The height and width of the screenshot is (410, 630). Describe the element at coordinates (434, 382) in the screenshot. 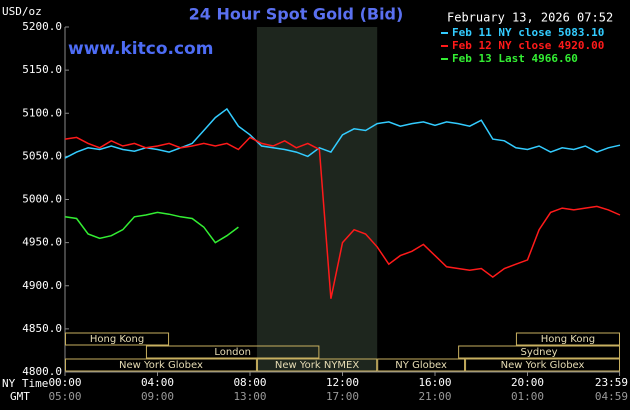

I see `x-tick-label: 16:00` at that location.